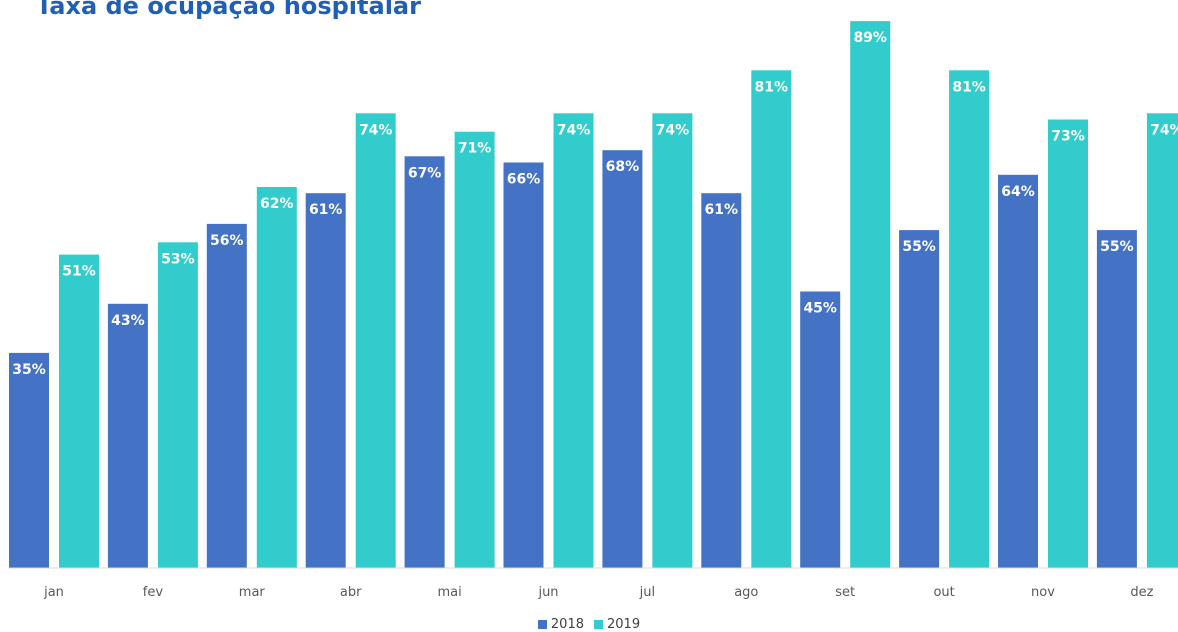 The height and width of the screenshot is (632, 1178). I want to click on data-label-2019-fev: 53%, so click(178, 259).